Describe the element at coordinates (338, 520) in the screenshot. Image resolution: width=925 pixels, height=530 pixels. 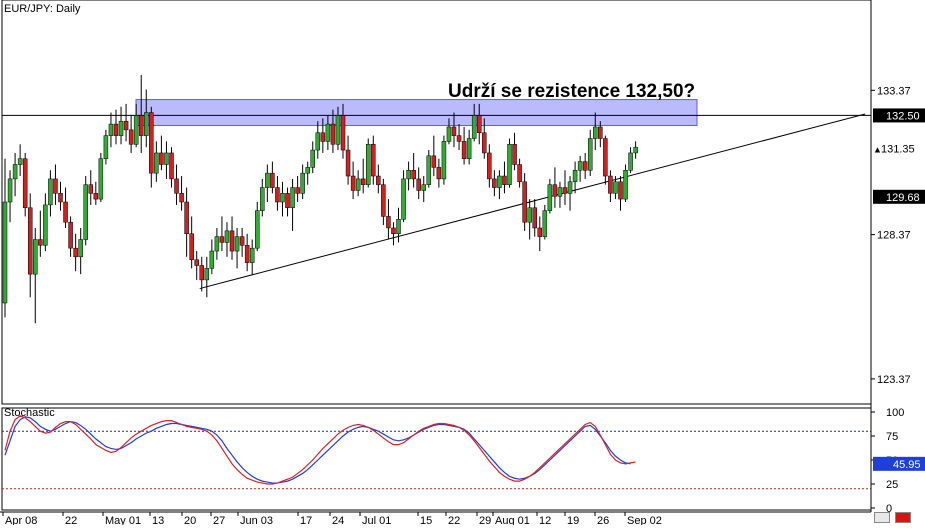
I see `x-tick-label: 24` at that location.